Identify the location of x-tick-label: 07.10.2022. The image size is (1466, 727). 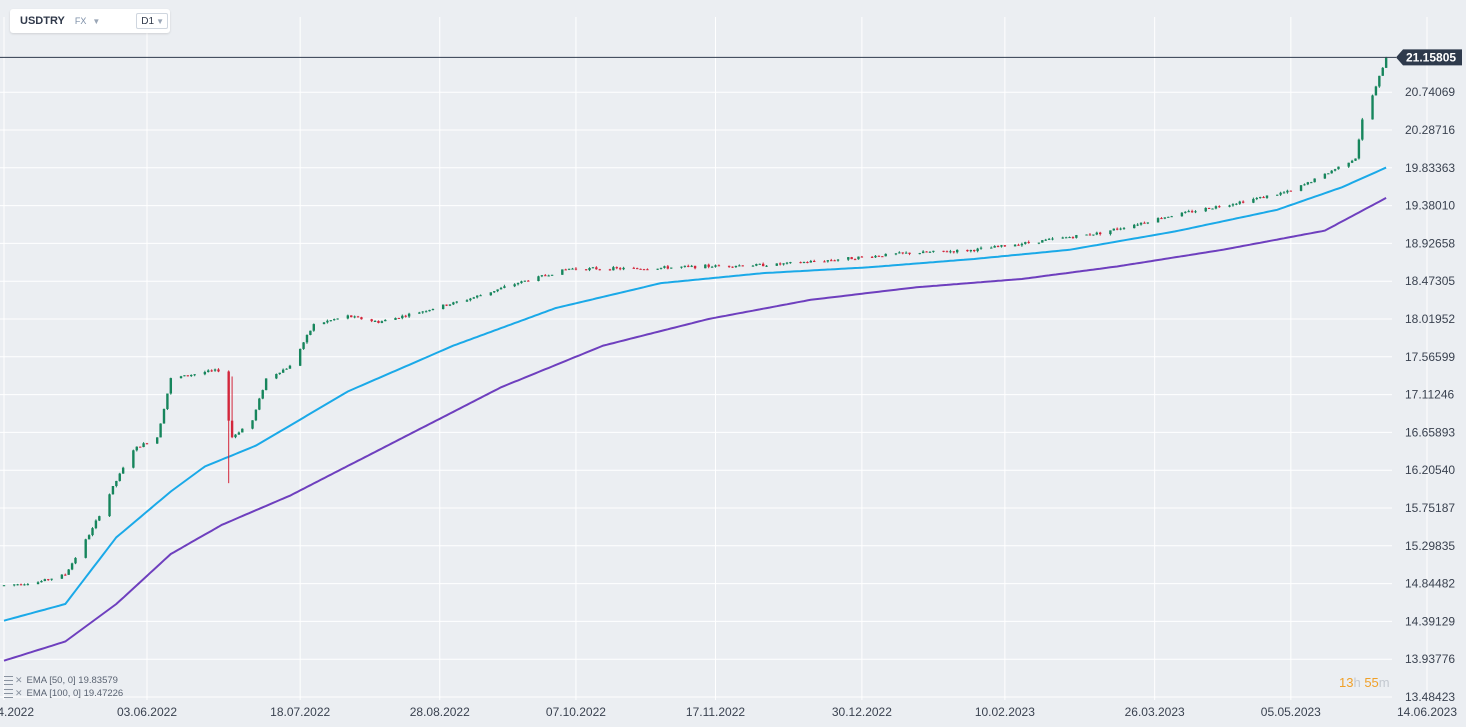
(576, 712).